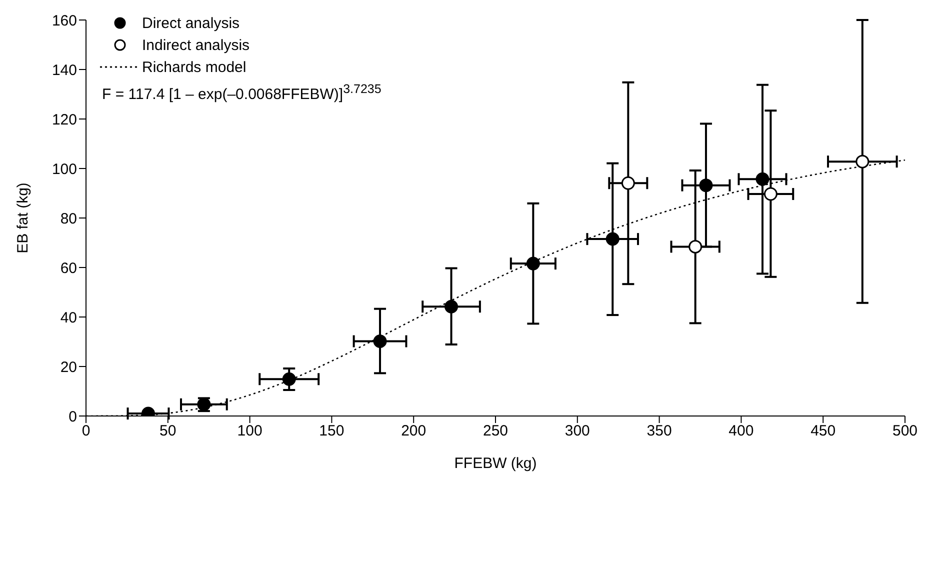 This screenshot has height=585, width=931. What do you see at coordinates (242, 92) in the screenshot?
I see `annotation: F = 117.4 [1 – exp(–0.0068FFEBW)]$^{3.7235}$` at bounding box center [242, 92].